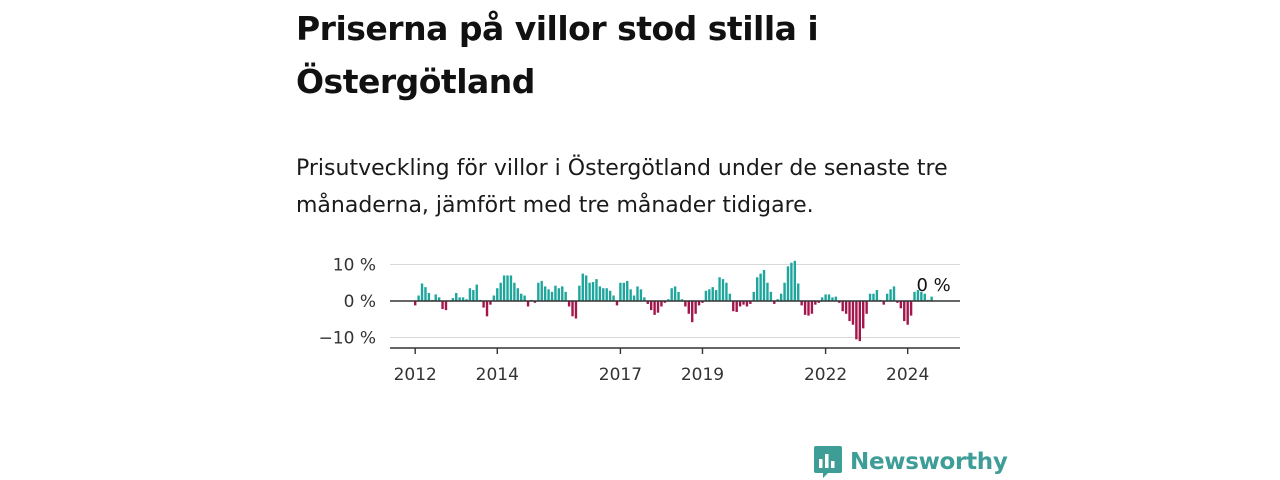 This screenshot has height=480, width=1280. Describe the element at coordinates (702, 375) in the screenshot. I see `x-tick-label: 2019` at that location.